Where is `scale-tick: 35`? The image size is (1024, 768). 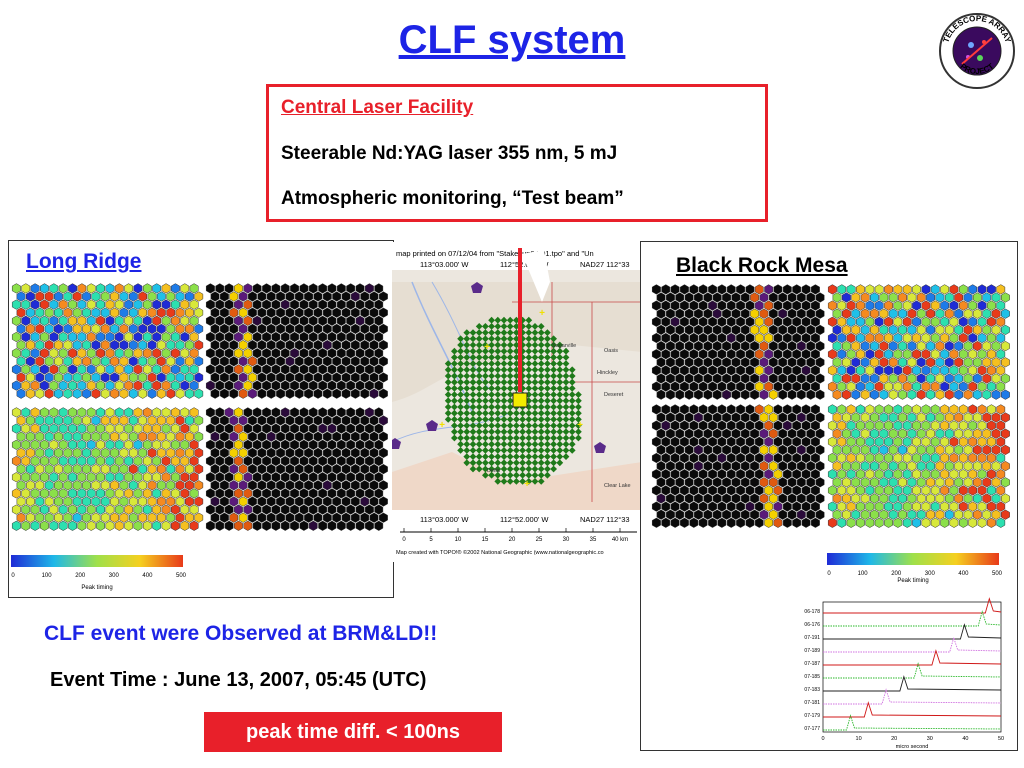
scale-tick: 35 is located at coordinates (593, 540).